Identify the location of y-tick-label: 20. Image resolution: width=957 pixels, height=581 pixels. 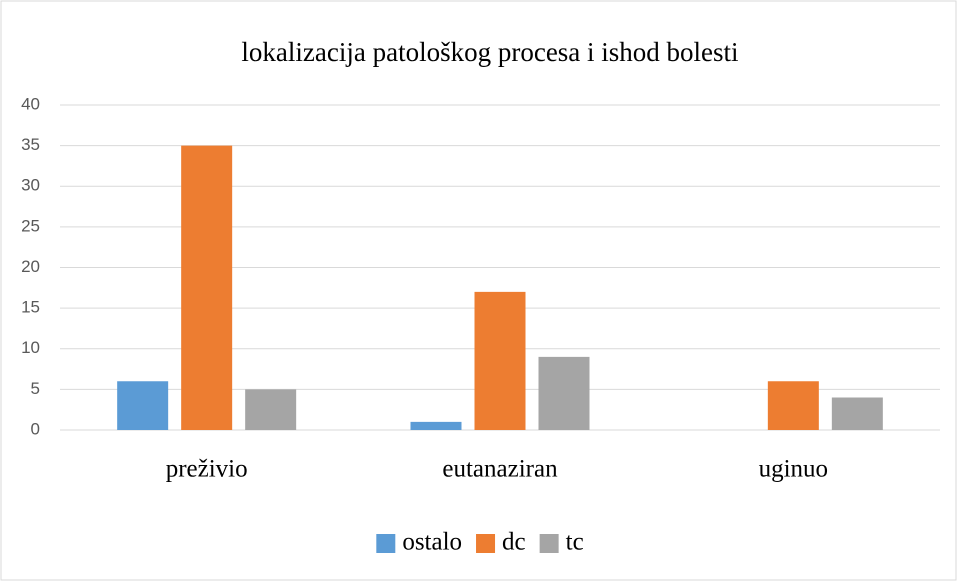
(30, 266).